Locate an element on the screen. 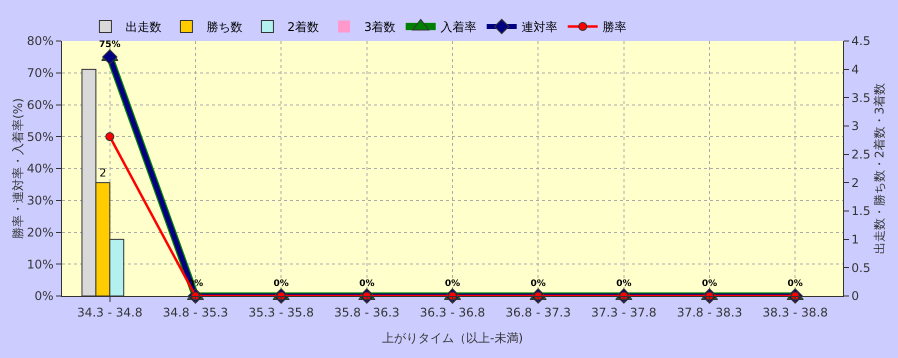 The width and height of the screenshot is (898, 358). x-tick-label: 36.8 - 37.3 is located at coordinates (538, 312).